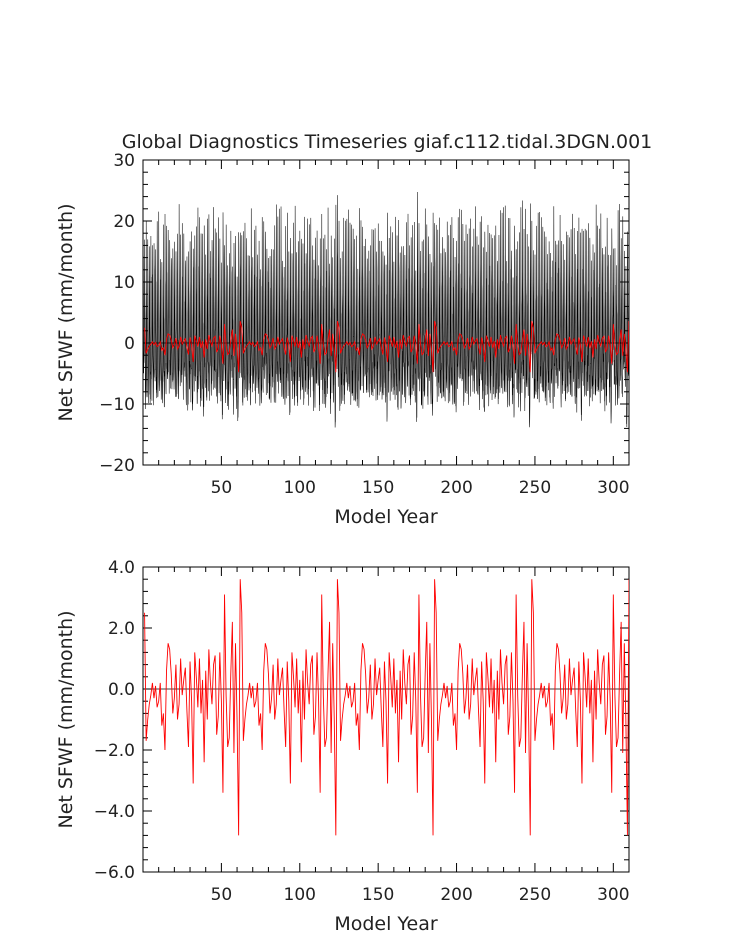 This screenshot has height=945, width=733. I want to click on y-tick-label: −20, so click(117, 466).